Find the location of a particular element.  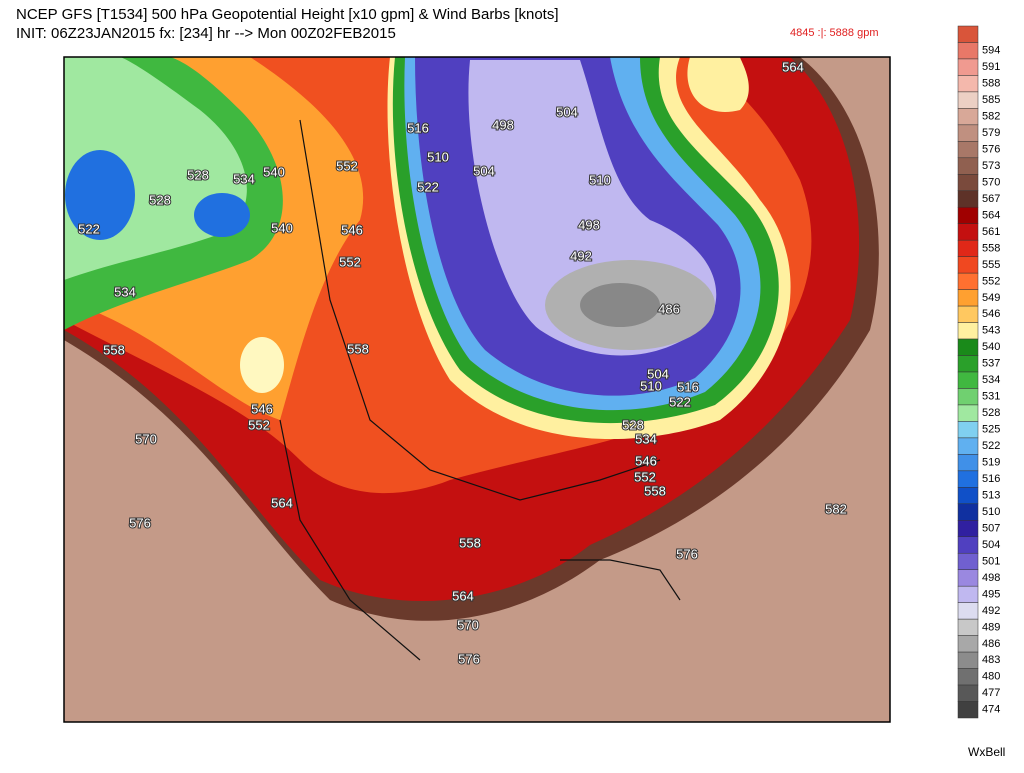

colorbar-label: 534 is located at coordinates (991, 380).